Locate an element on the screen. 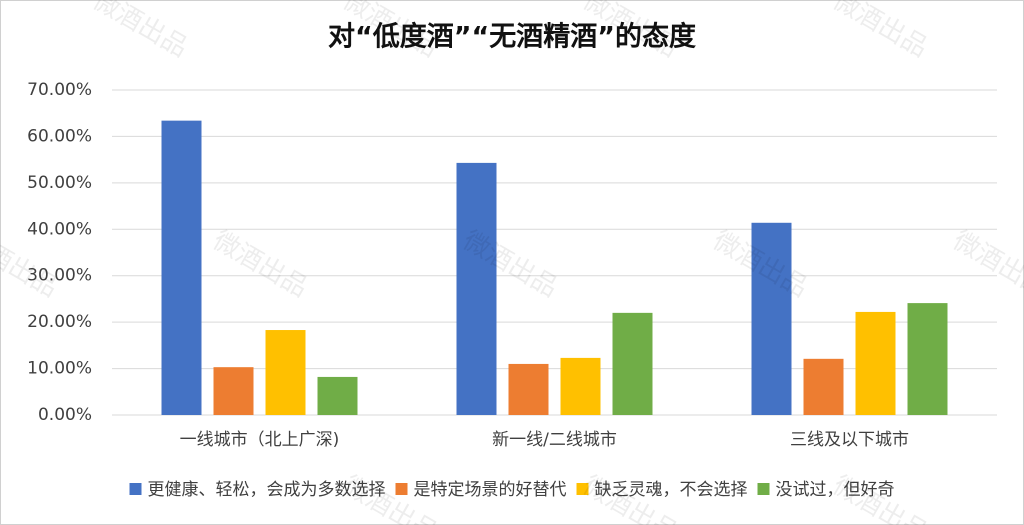 This screenshot has width=1024, height=525. y-tick-label: 40.00% is located at coordinates (59, 229).